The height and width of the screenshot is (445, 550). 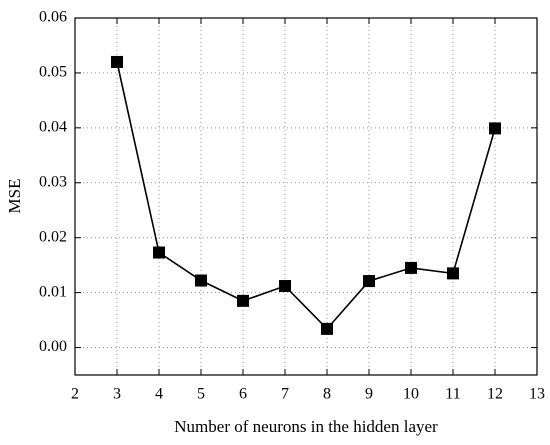 I want to click on x-tick-label: 10, so click(x=411, y=394).